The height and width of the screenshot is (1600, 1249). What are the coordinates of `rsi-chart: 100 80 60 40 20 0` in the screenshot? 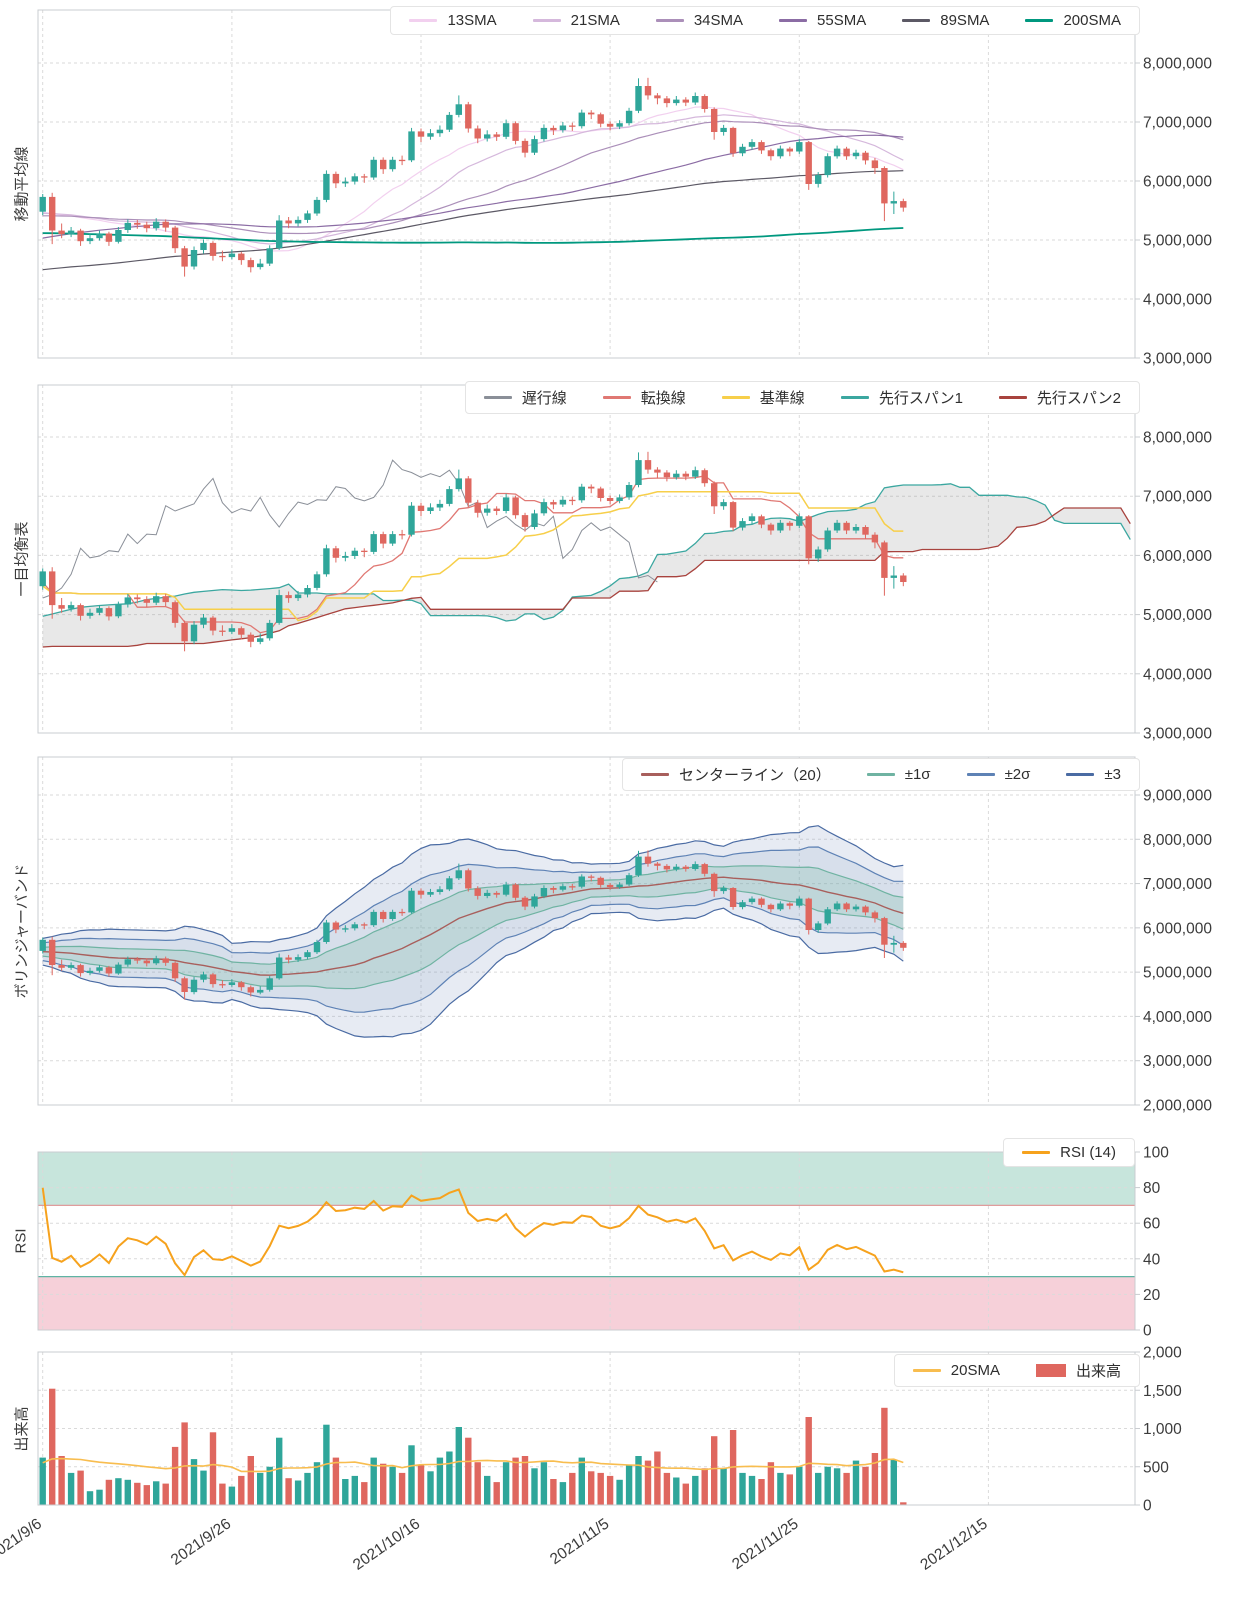 It's located at (624, 1232).